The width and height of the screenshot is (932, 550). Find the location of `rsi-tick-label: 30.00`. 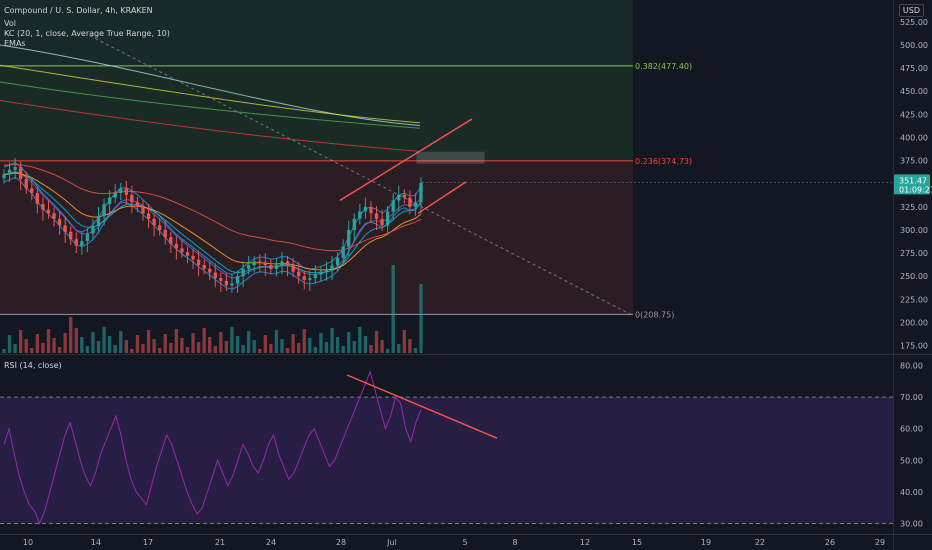

rsi-tick-label: 30.00 is located at coordinates (911, 524).